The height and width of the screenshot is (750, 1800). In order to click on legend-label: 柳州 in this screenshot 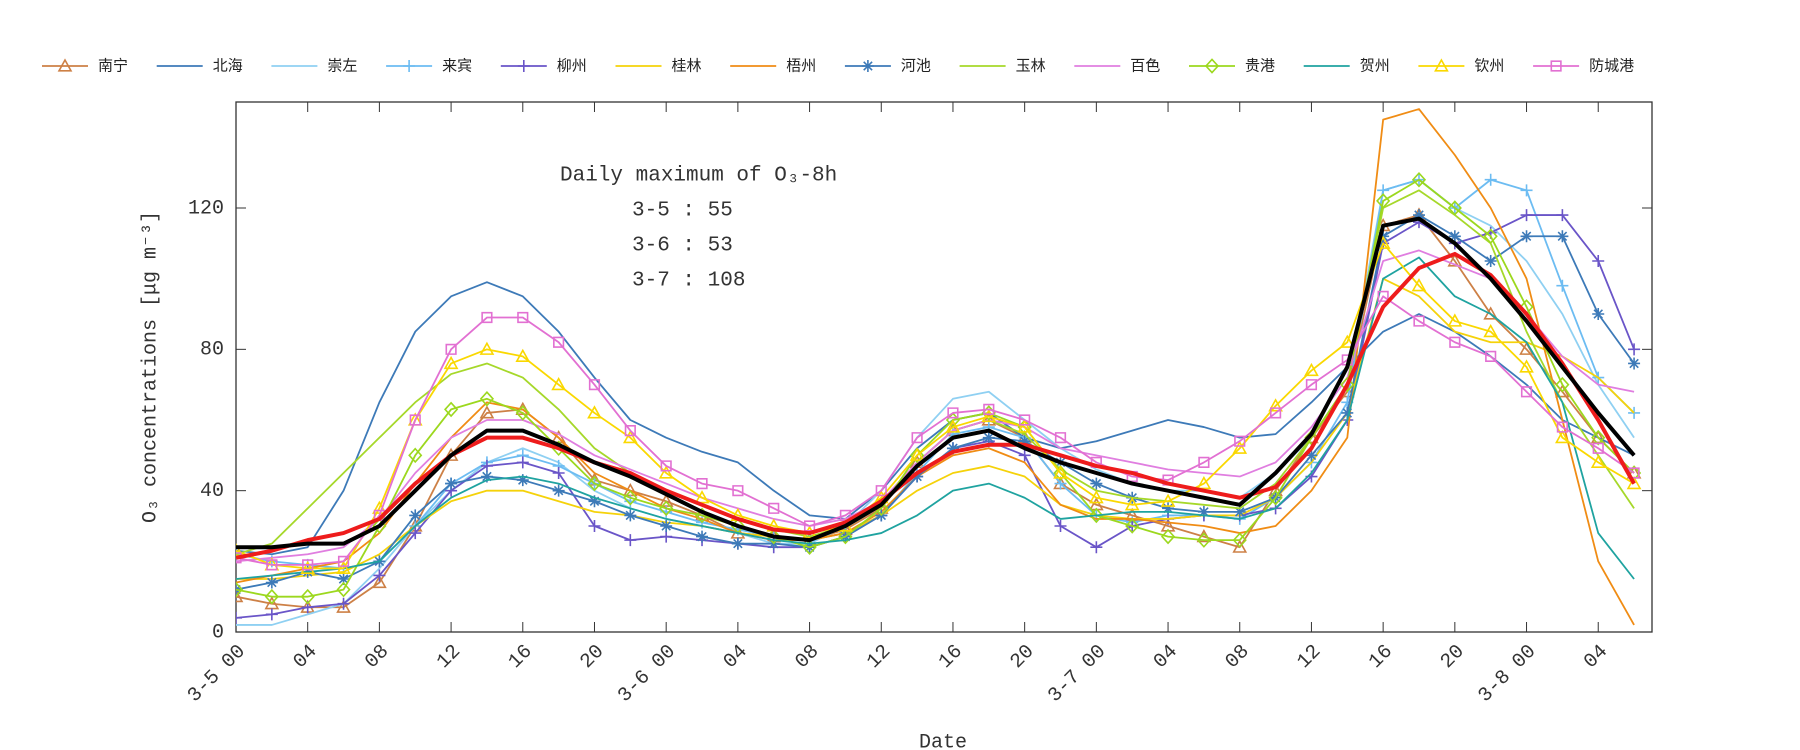, I will do `click(572, 66)`.